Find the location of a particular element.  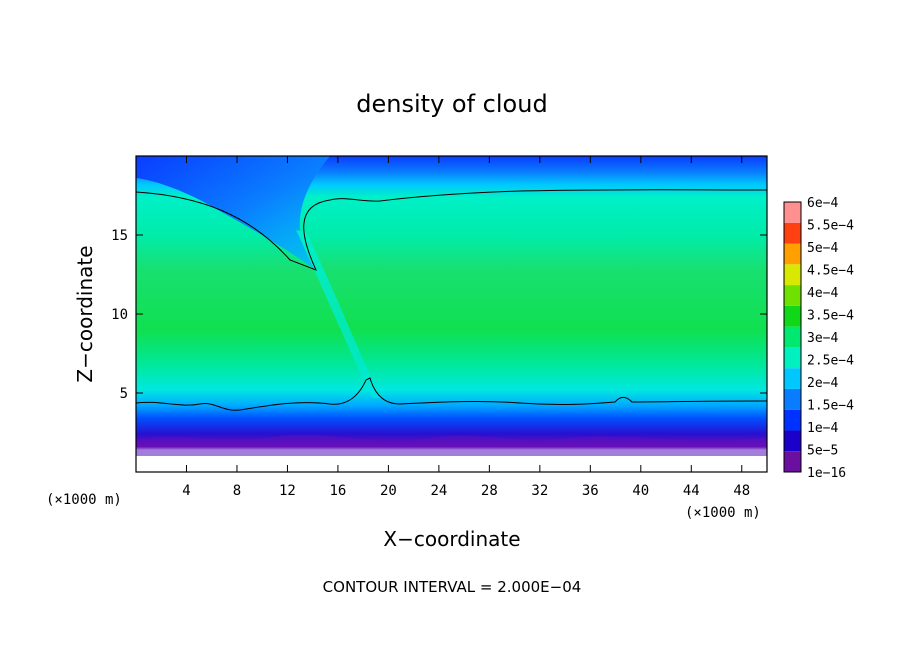

colorbar-label-4: 2e−4 is located at coordinates (822, 383).